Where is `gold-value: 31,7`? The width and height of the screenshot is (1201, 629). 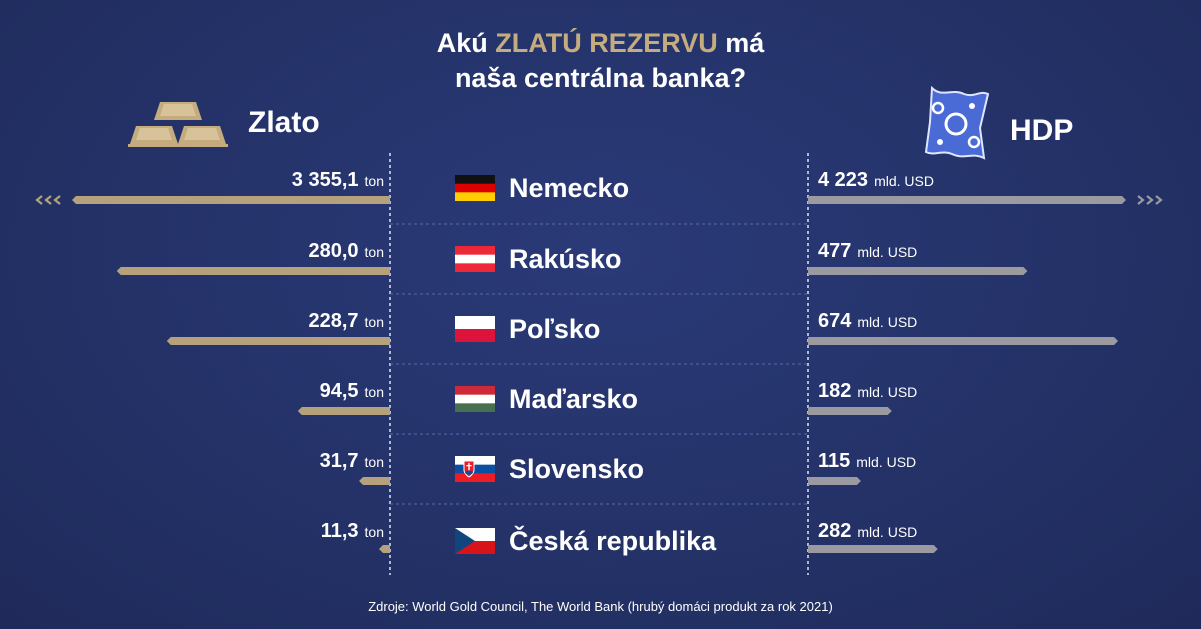 gold-value: 31,7 is located at coordinates (339, 461).